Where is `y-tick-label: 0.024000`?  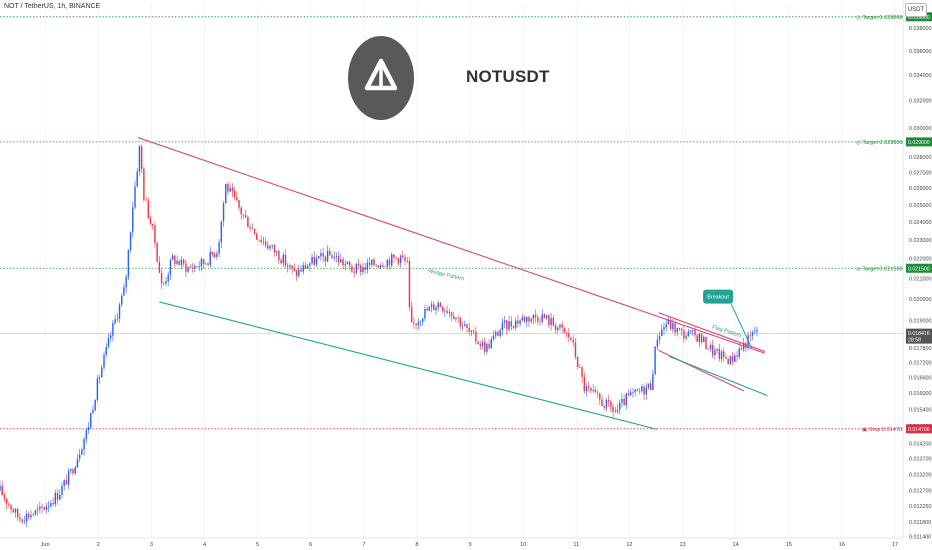
y-tick-label: 0.024000 is located at coordinates (920, 223).